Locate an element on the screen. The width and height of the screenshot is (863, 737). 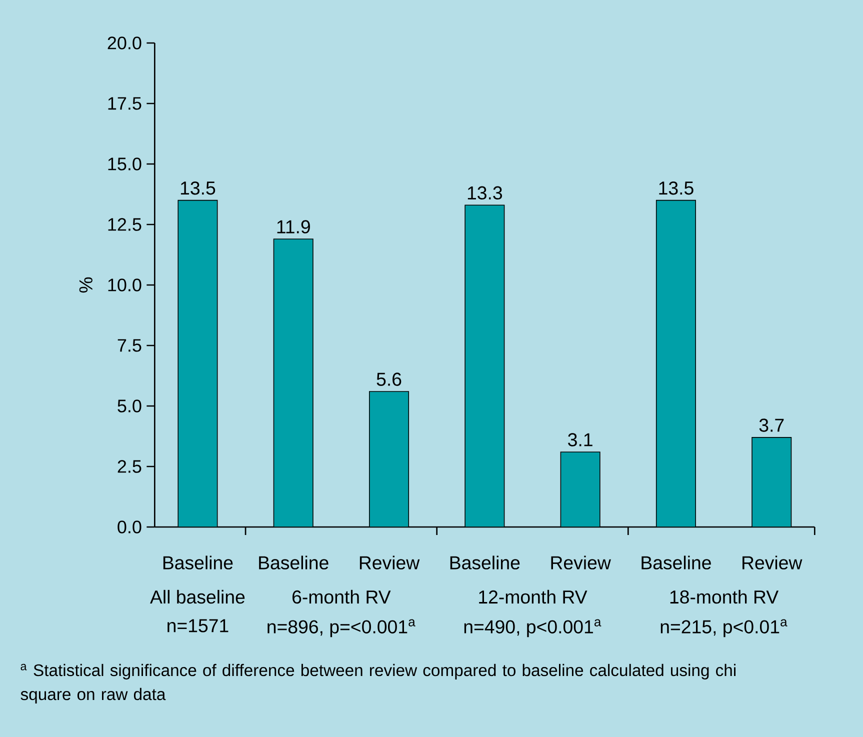
y-tick-label: 10.0 is located at coordinates (125, 285).